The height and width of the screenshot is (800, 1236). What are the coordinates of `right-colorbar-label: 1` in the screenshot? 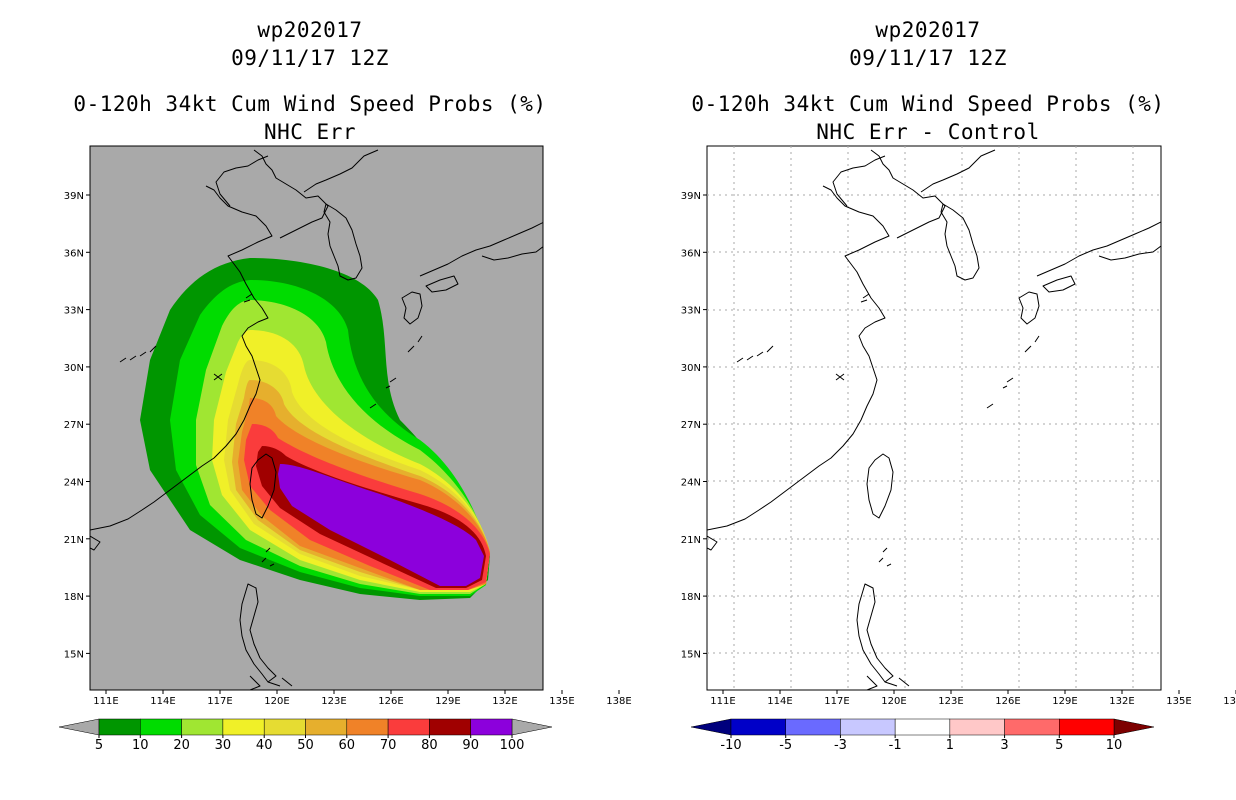 It's located at (950, 745).